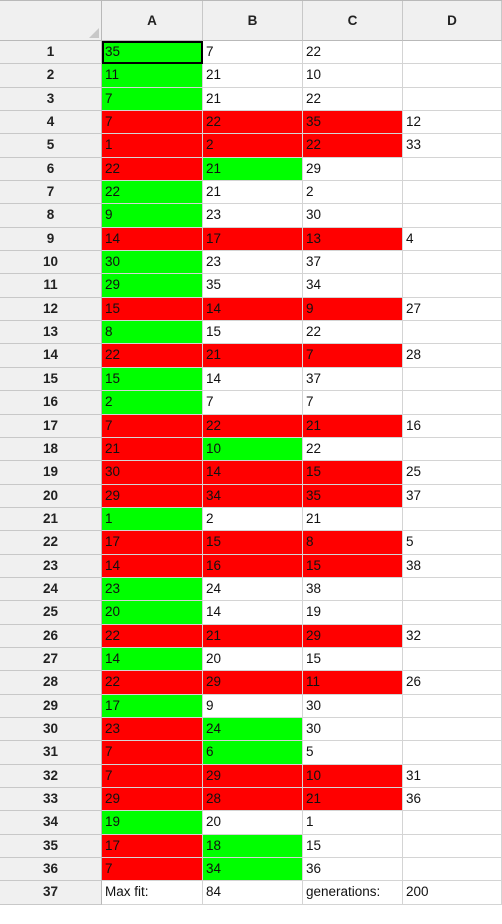 The width and height of the screenshot is (502, 924). I want to click on cell-d10, so click(452, 263).